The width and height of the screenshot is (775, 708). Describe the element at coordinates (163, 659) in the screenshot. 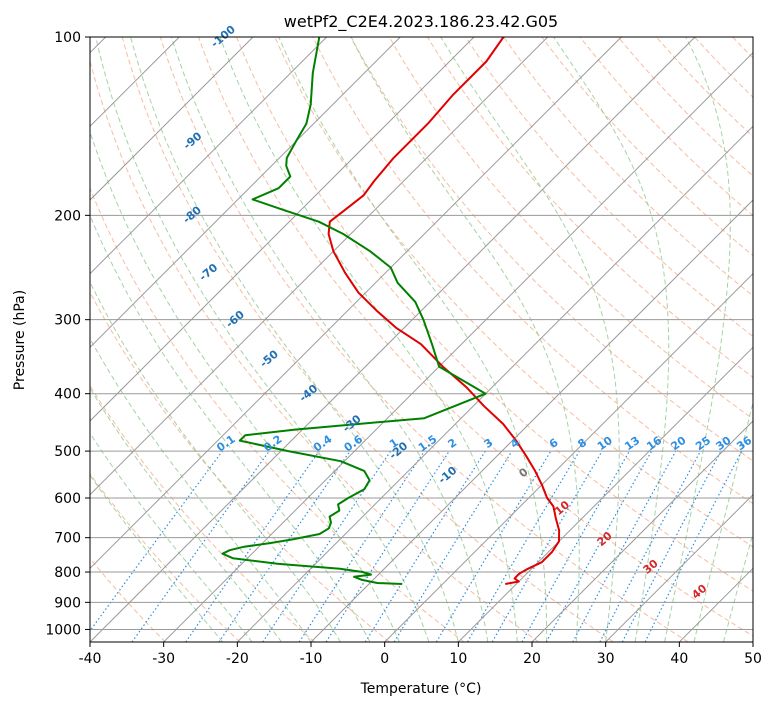

I see `x-tick-label: -30` at that location.